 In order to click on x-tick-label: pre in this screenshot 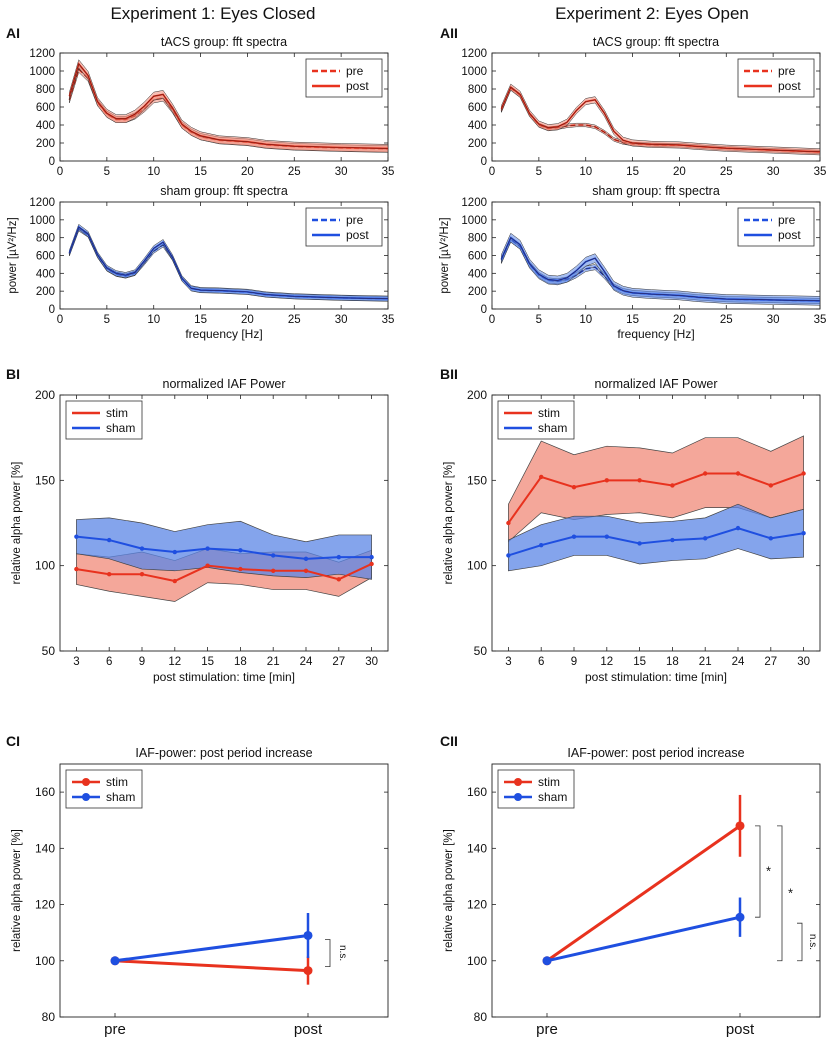, I will do `click(547, 1029)`.